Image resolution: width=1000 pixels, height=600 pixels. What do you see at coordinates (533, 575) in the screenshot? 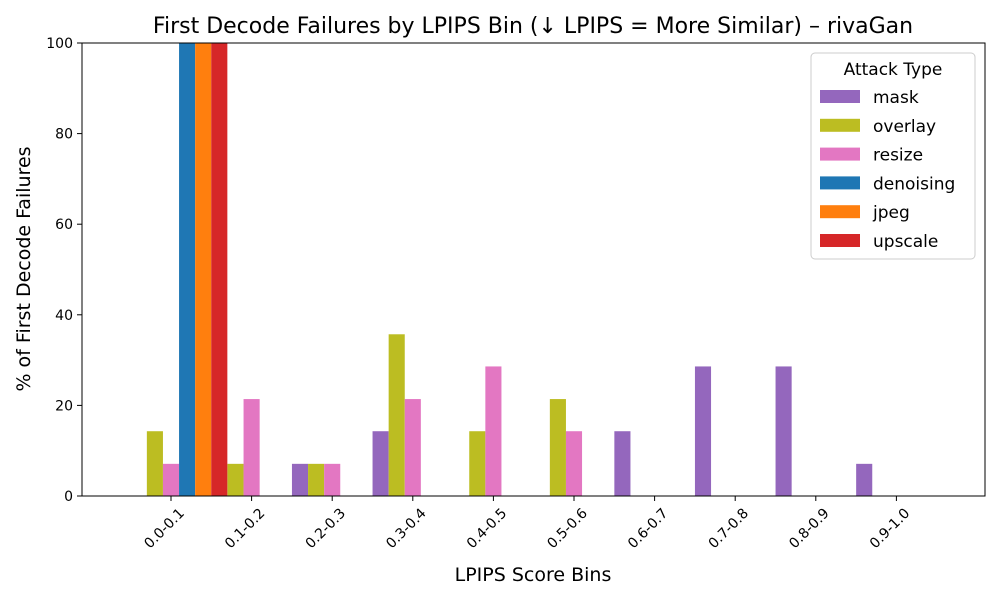
I see `x-axis-label: LPIPS Score Bins` at bounding box center [533, 575].